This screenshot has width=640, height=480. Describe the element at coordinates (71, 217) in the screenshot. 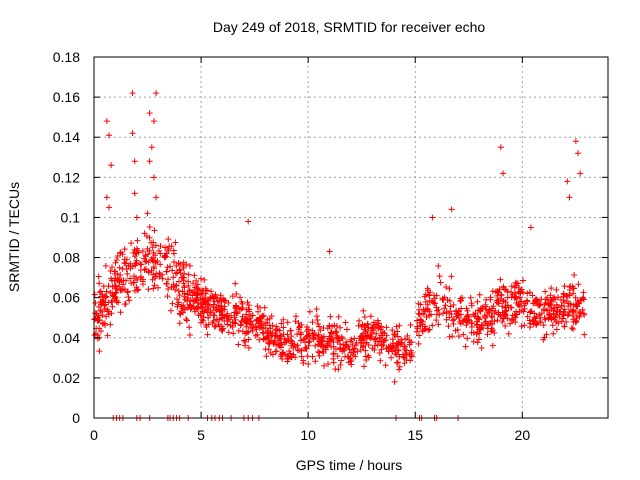

I see `y-tick-label: 0.1` at that location.